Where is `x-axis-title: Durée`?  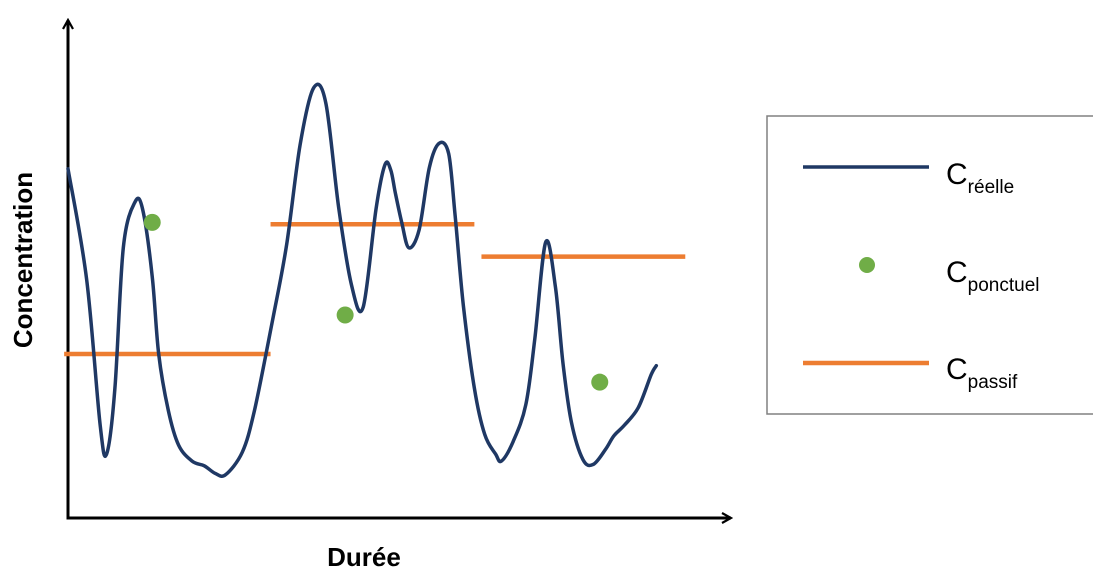
x-axis-title: Durée is located at coordinates (364, 557).